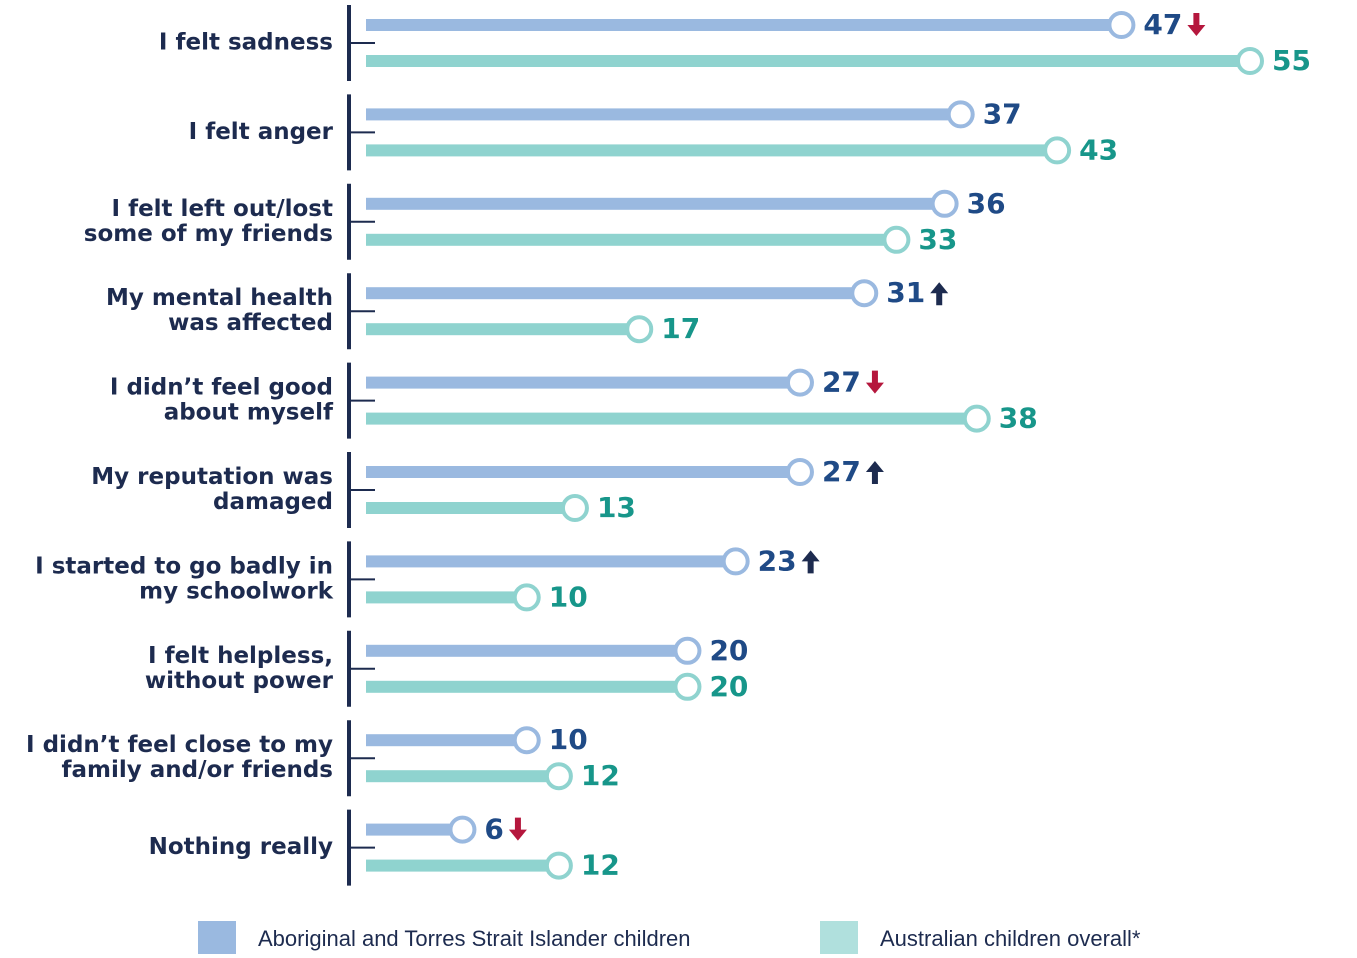 The width and height of the screenshot is (1357, 958). What do you see at coordinates (246, 43) in the screenshot?
I see `category-label: I felt sadness` at bounding box center [246, 43].